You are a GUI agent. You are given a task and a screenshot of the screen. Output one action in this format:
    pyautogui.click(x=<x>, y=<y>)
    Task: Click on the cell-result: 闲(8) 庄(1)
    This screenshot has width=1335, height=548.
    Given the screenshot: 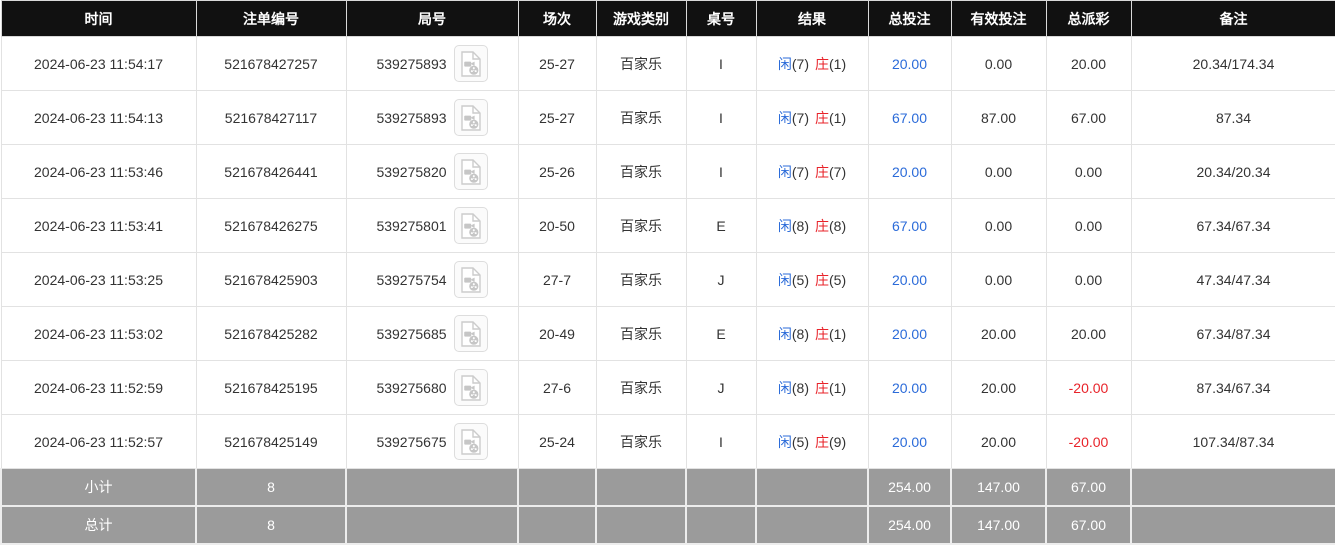 What is the action you would take?
    pyautogui.click(x=812, y=387)
    